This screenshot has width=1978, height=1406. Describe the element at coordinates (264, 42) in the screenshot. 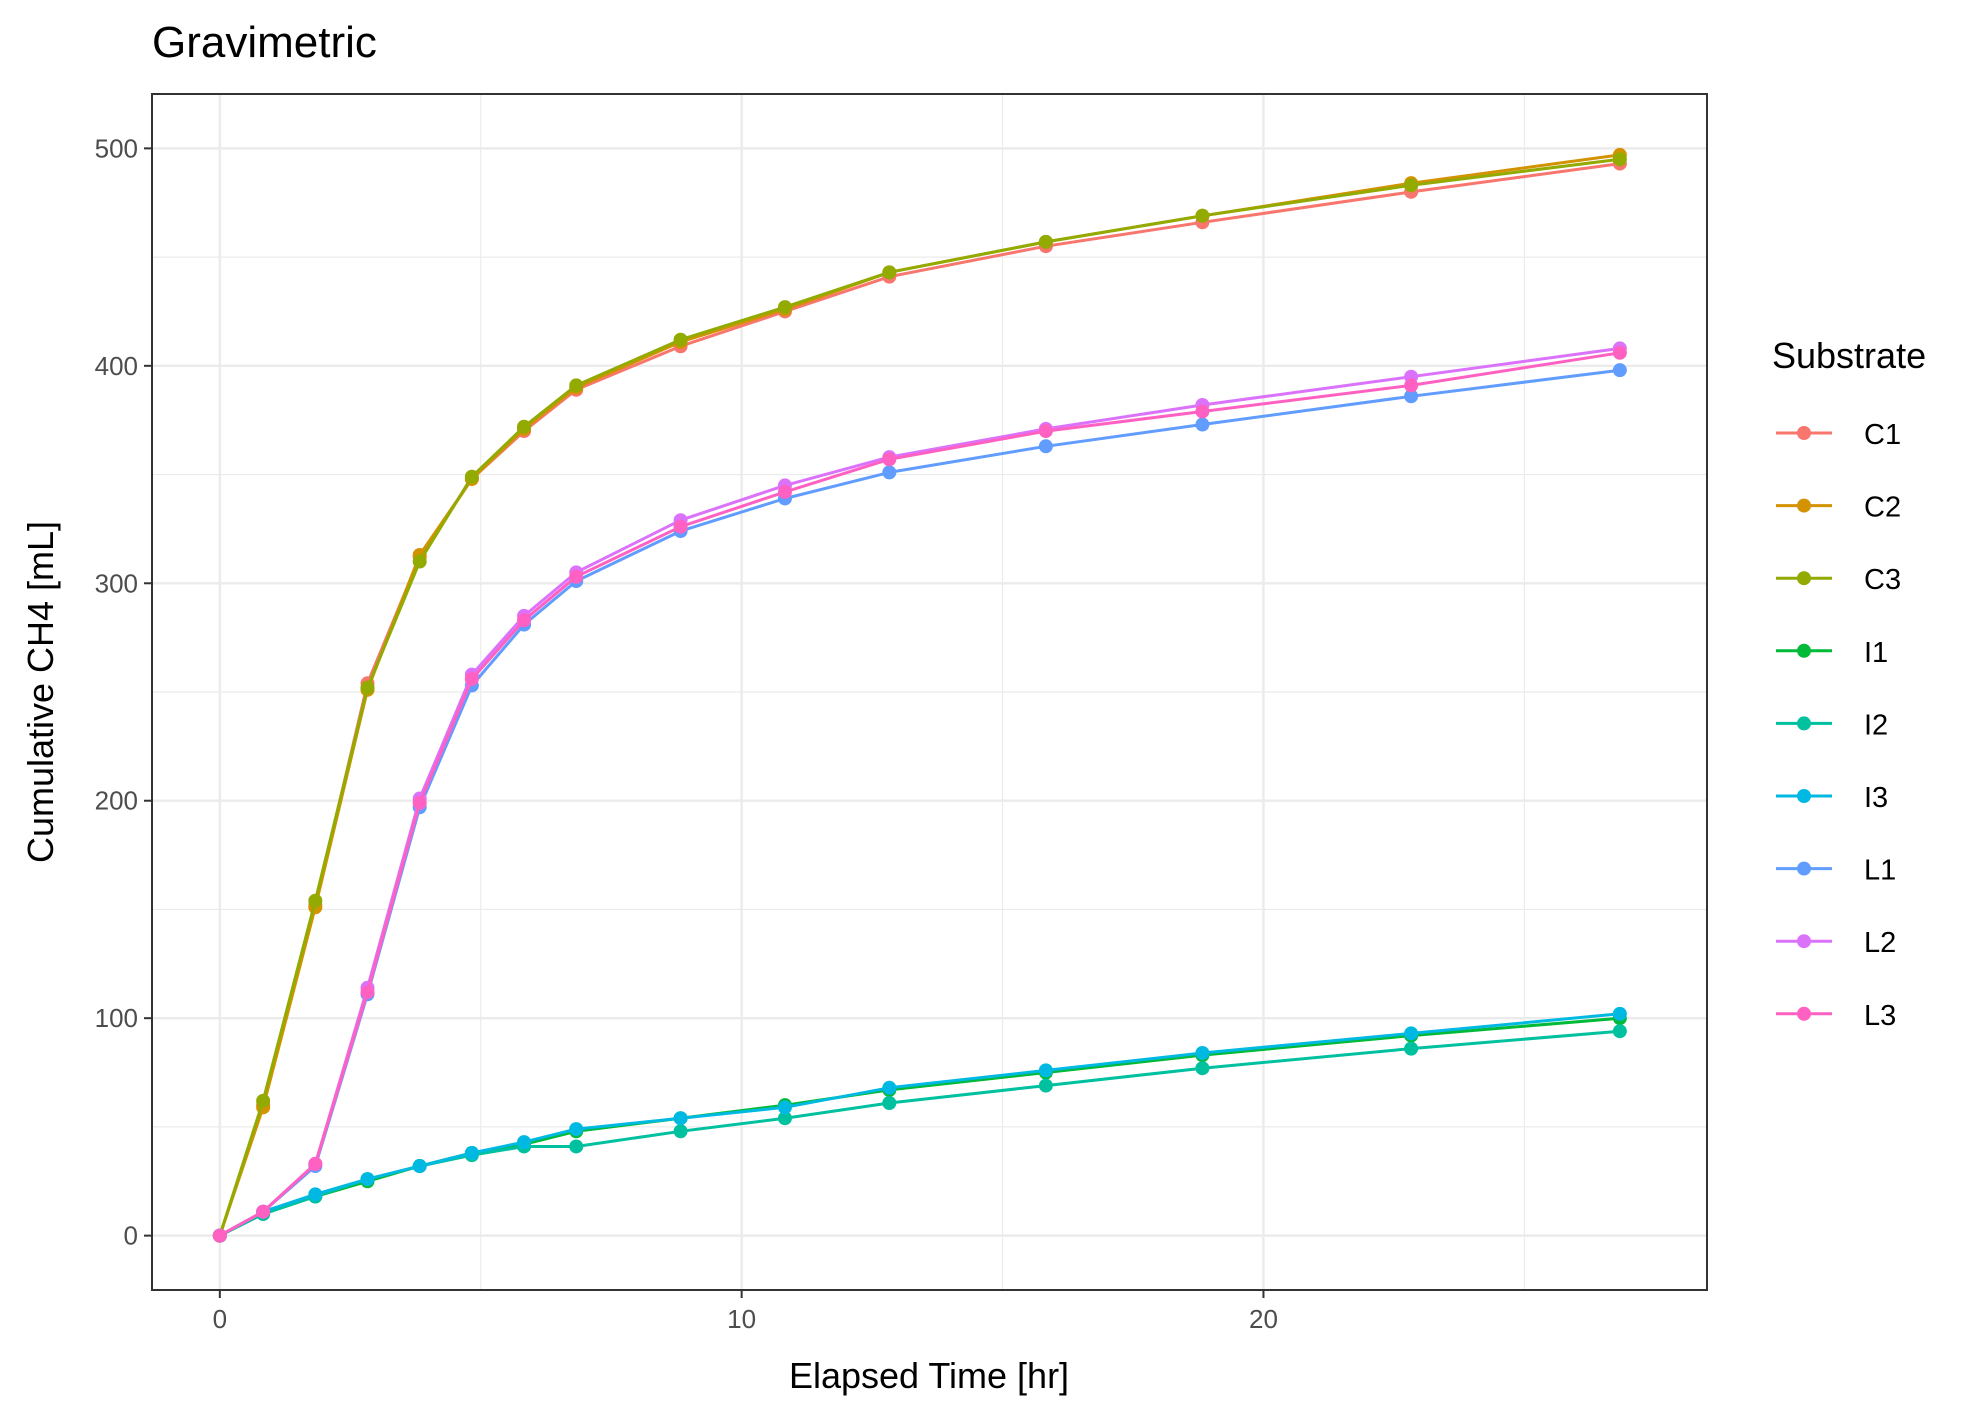

I see `chart-title: Gravimetric` at that location.